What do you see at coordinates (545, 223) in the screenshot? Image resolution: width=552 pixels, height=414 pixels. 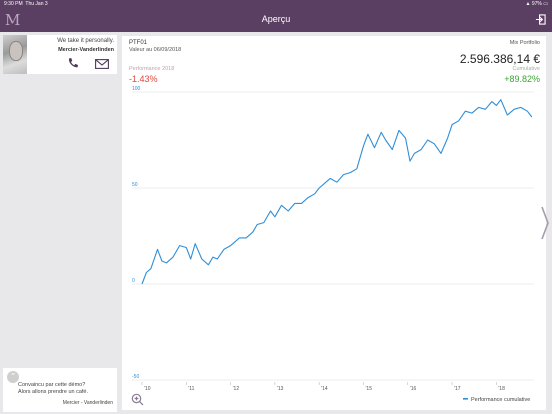 I see `chevron-right-icon` at bounding box center [545, 223].